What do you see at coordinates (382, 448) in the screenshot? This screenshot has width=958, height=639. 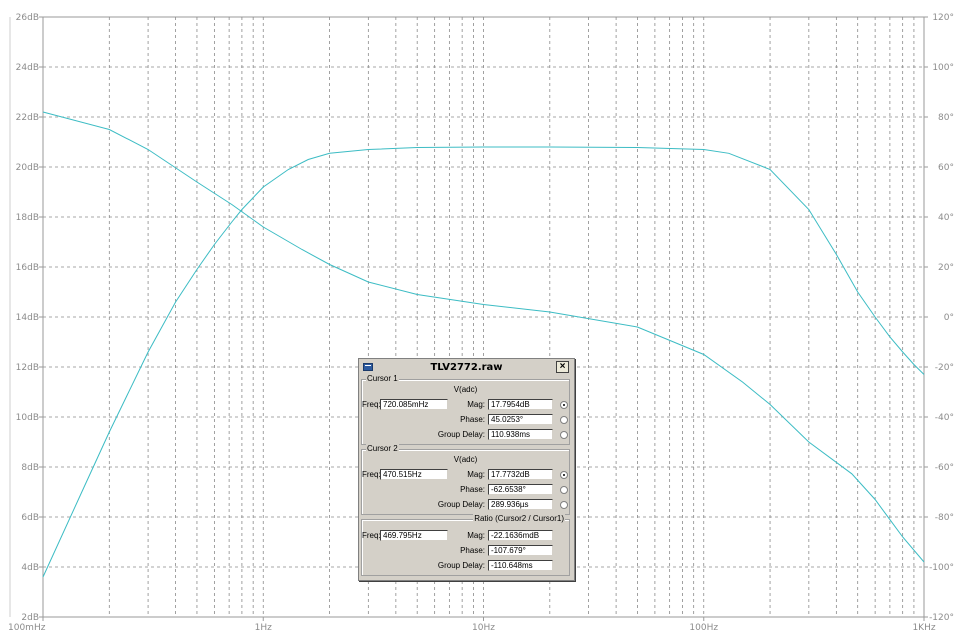 I see `cursor2-group-title: Cursor 2` at bounding box center [382, 448].